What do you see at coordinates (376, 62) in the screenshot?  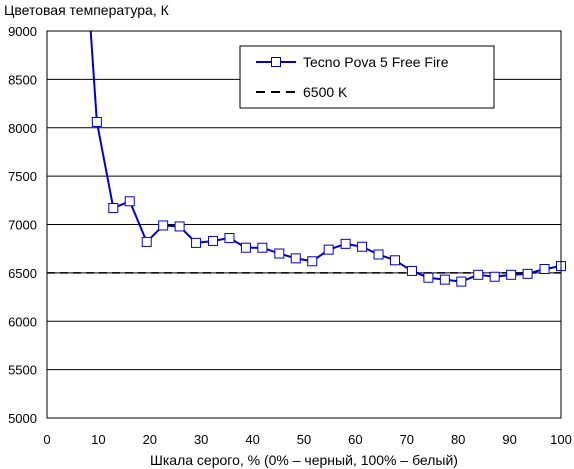 I see `legend-label-series-1: Tecno Pova 5 Free Fire` at bounding box center [376, 62].